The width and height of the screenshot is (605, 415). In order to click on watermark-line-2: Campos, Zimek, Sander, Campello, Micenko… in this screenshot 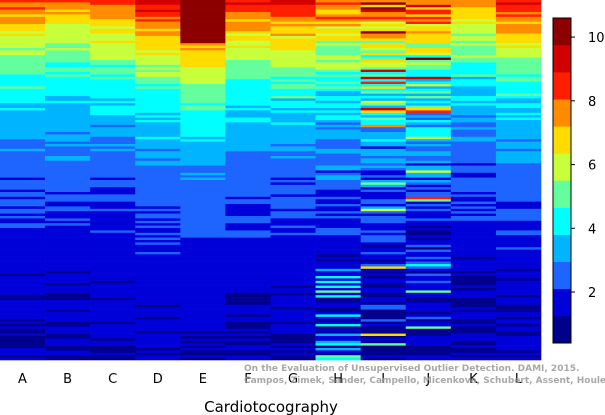, I will do `click(424, 381)`.